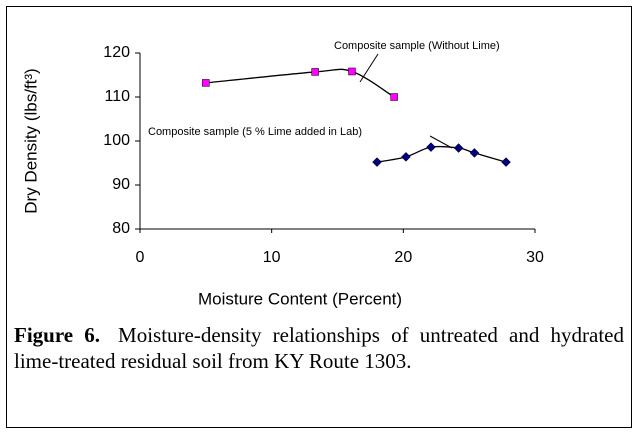  I want to click on series-annotation: Composite sample (Without Lime), so click(417, 46).